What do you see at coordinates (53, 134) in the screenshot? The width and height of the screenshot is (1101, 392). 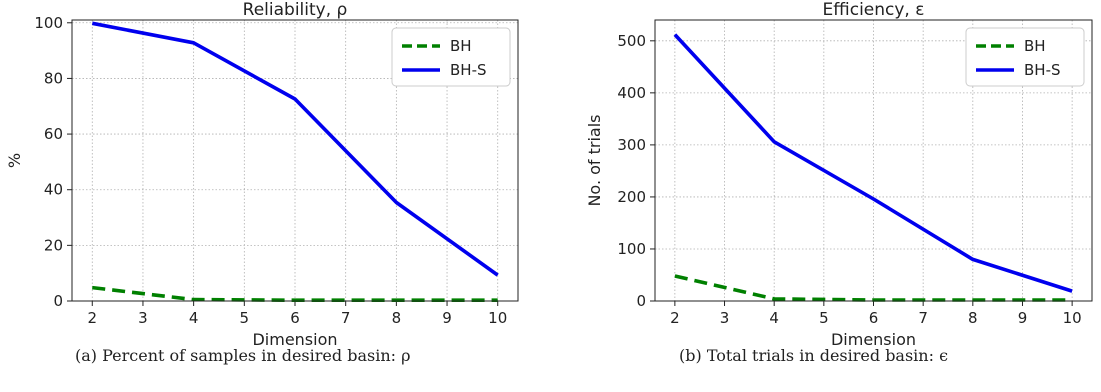 I see `y-tick-label: 60` at bounding box center [53, 134].